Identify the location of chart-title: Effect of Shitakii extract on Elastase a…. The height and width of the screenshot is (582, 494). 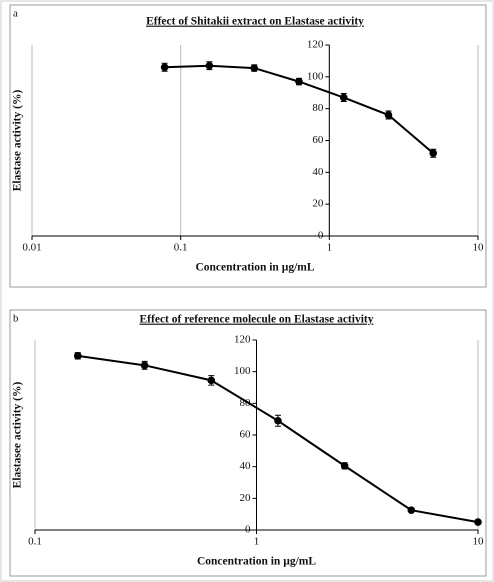
(255, 22).